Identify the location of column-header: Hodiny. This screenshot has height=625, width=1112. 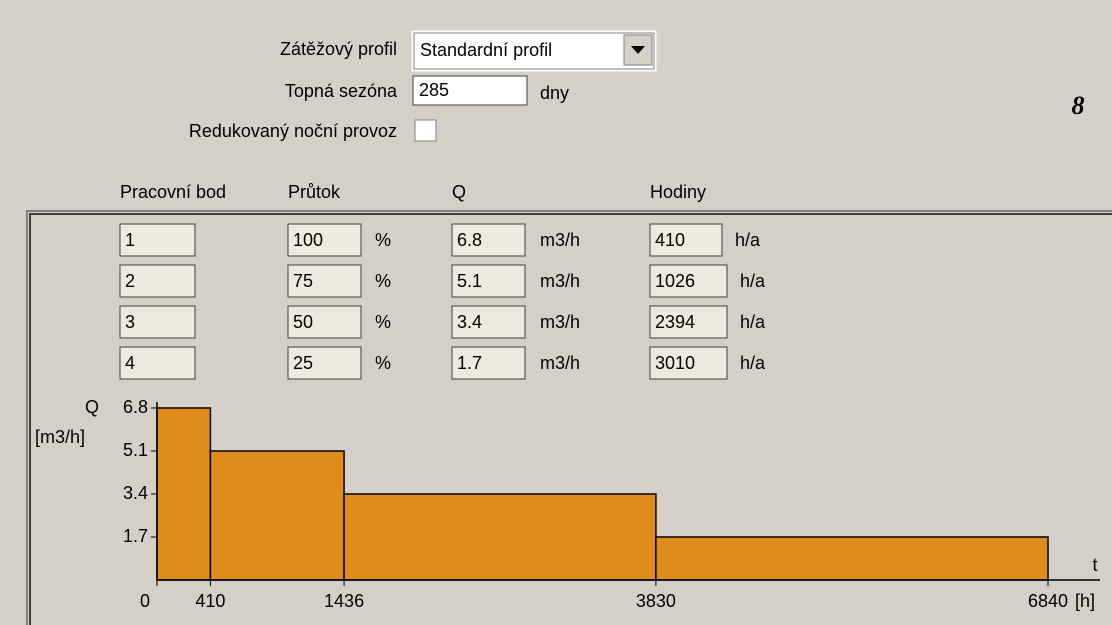
(678, 192).